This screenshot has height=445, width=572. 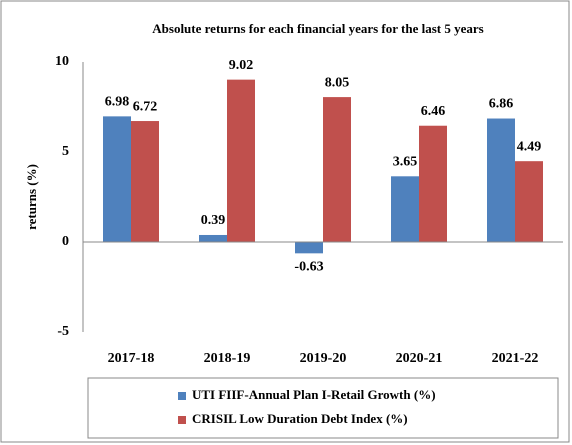 I want to click on data-label: 6.86, so click(x=501, y=104).